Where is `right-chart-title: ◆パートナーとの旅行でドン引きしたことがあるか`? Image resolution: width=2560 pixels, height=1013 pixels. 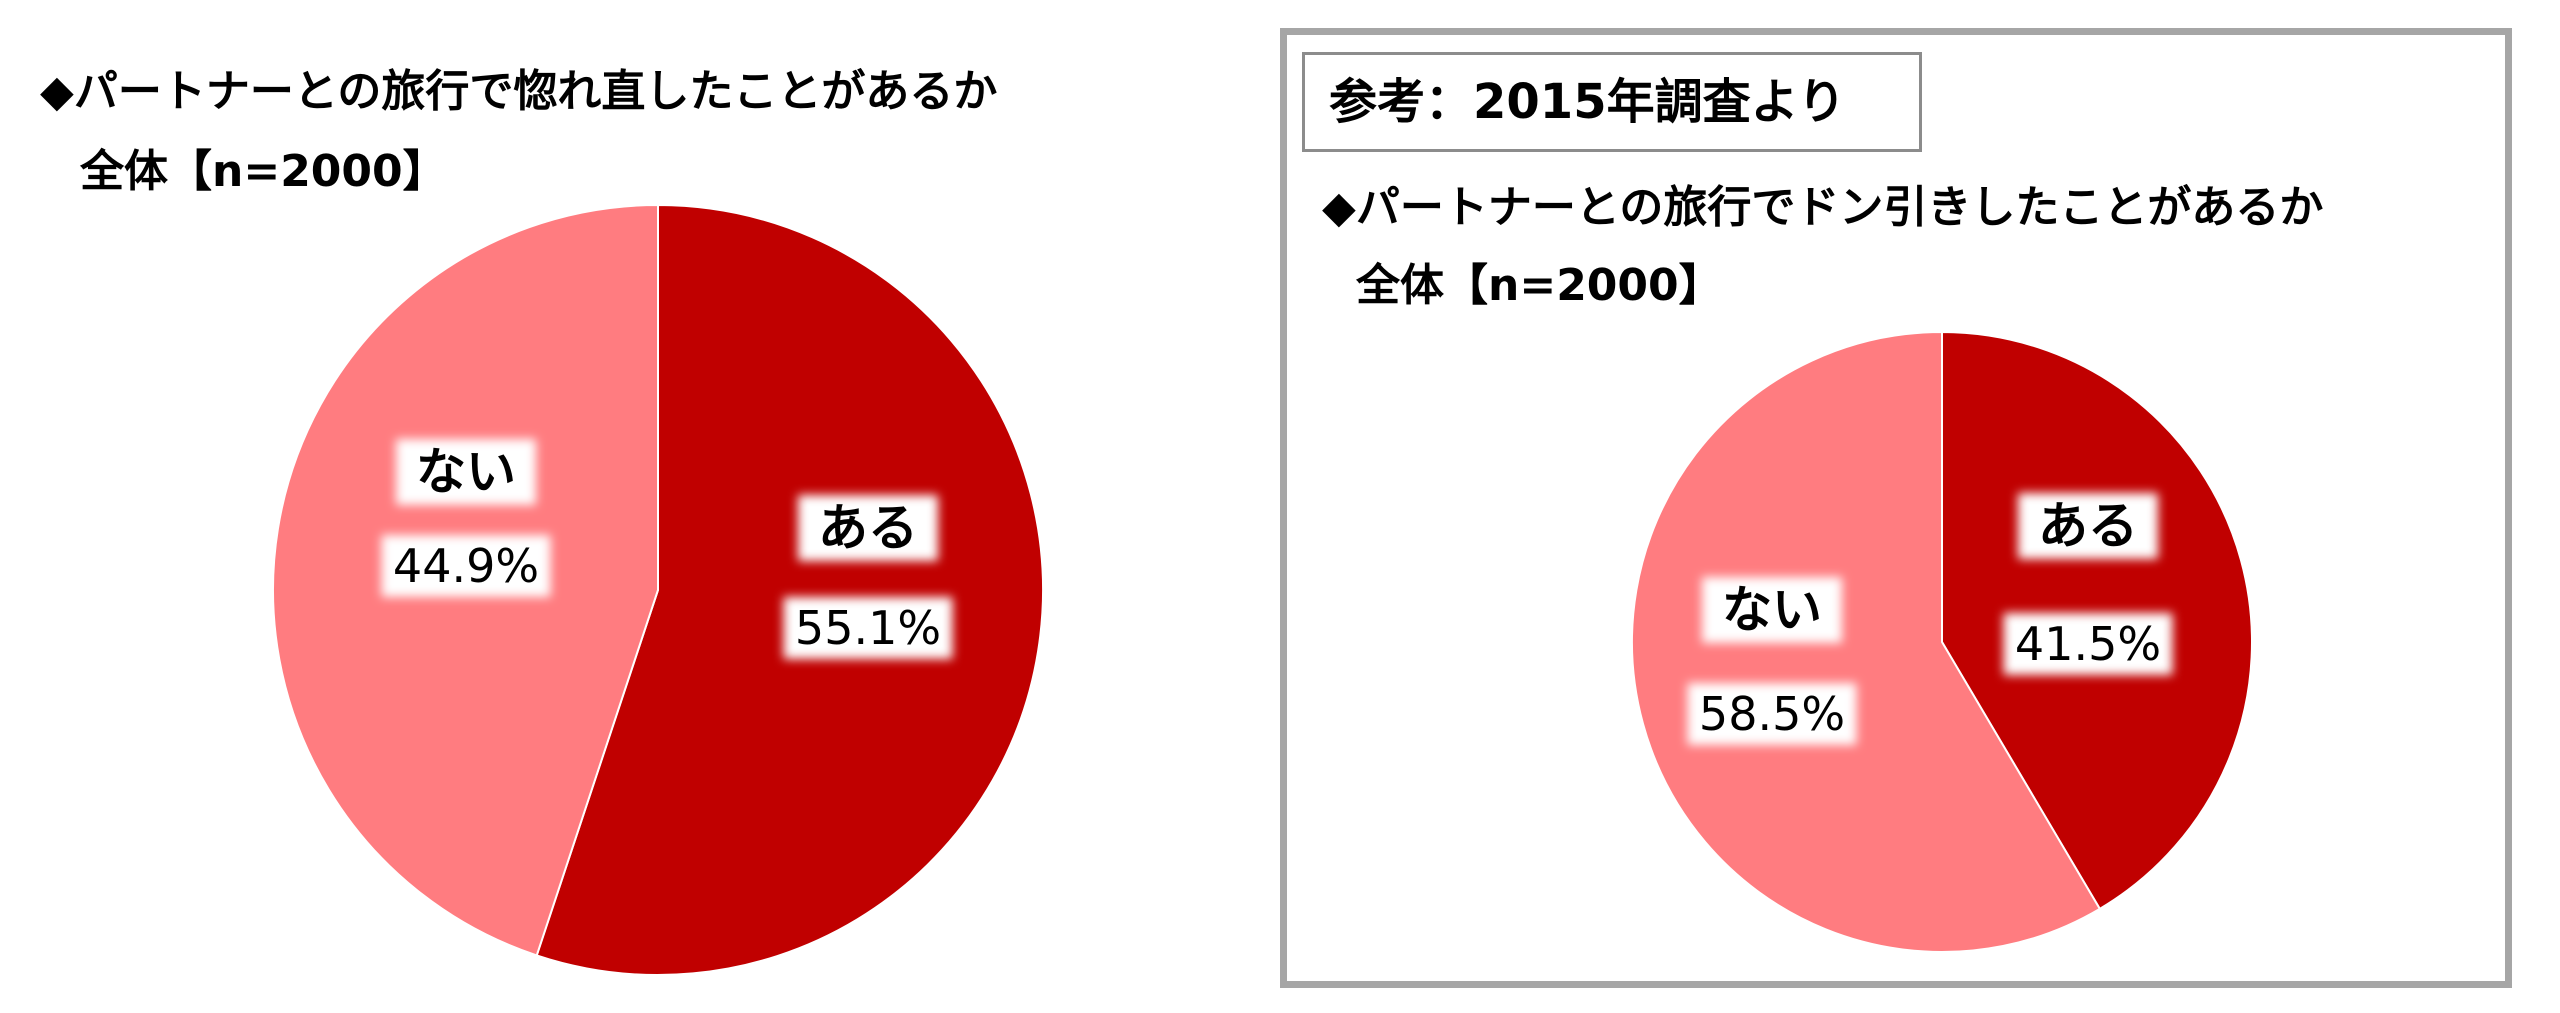
right-chart-title: ◆パートナーとの旅行でドン引きしたことがあるか is located at coordinates (1823, 207).